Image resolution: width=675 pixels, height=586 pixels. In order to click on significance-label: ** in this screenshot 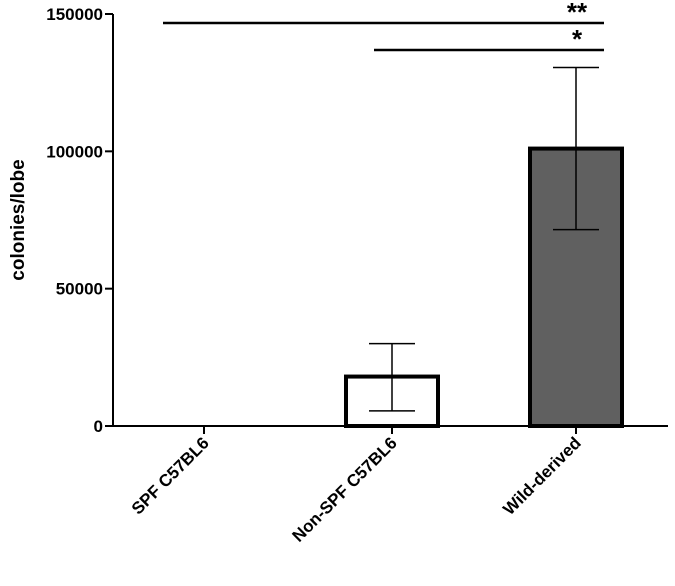, I will do `click(577, 13)`.